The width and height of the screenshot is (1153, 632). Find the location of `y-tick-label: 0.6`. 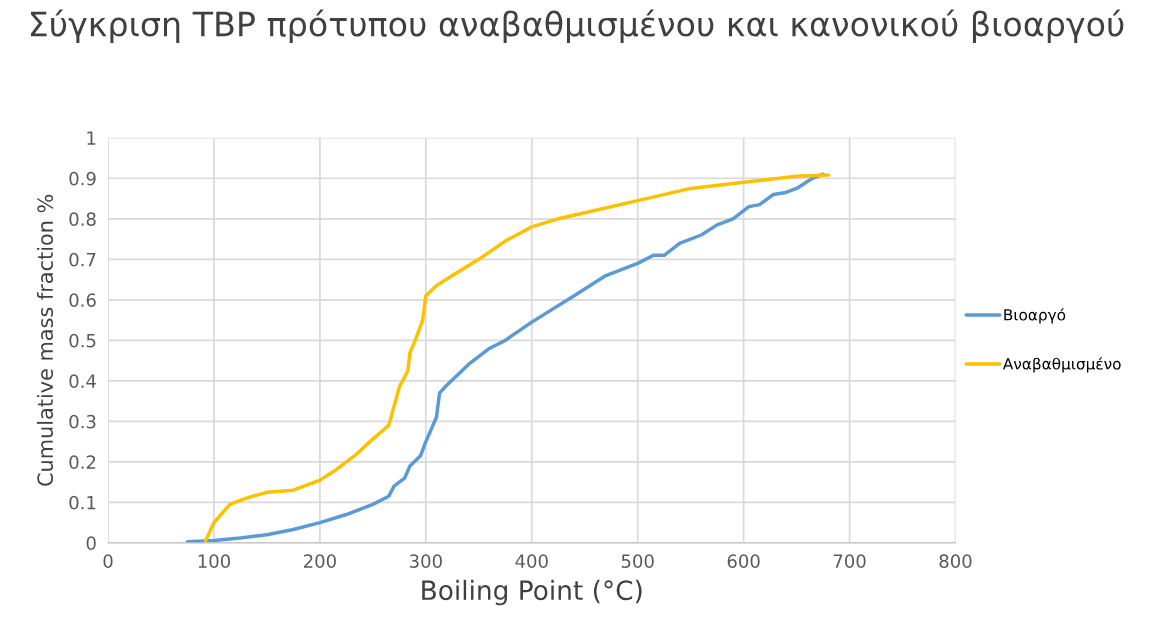

y-tick-label: 0.6 is located at coordinates (82, 300).